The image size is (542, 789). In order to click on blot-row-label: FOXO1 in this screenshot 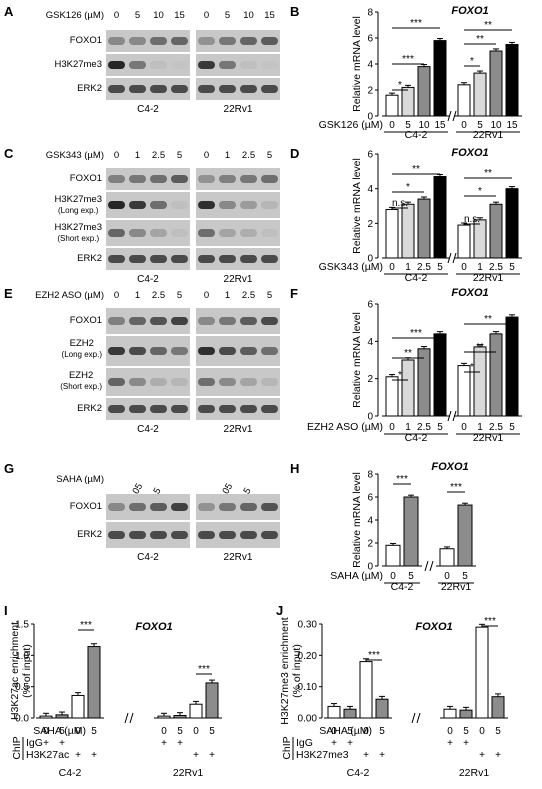, I will do `click(85, 178)`.